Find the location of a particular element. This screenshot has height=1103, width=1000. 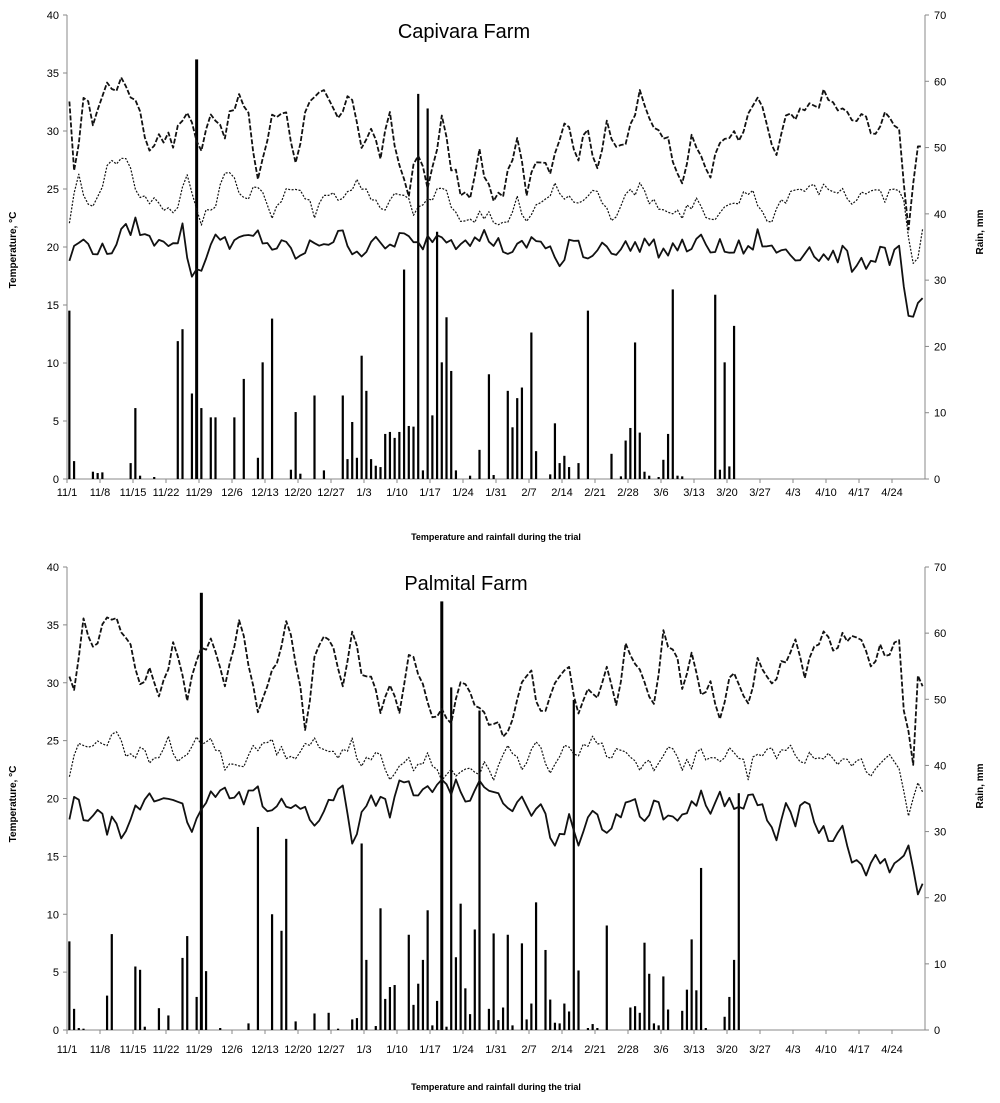

x-tick-label: 1/31 is located at coordinates (495, 493).